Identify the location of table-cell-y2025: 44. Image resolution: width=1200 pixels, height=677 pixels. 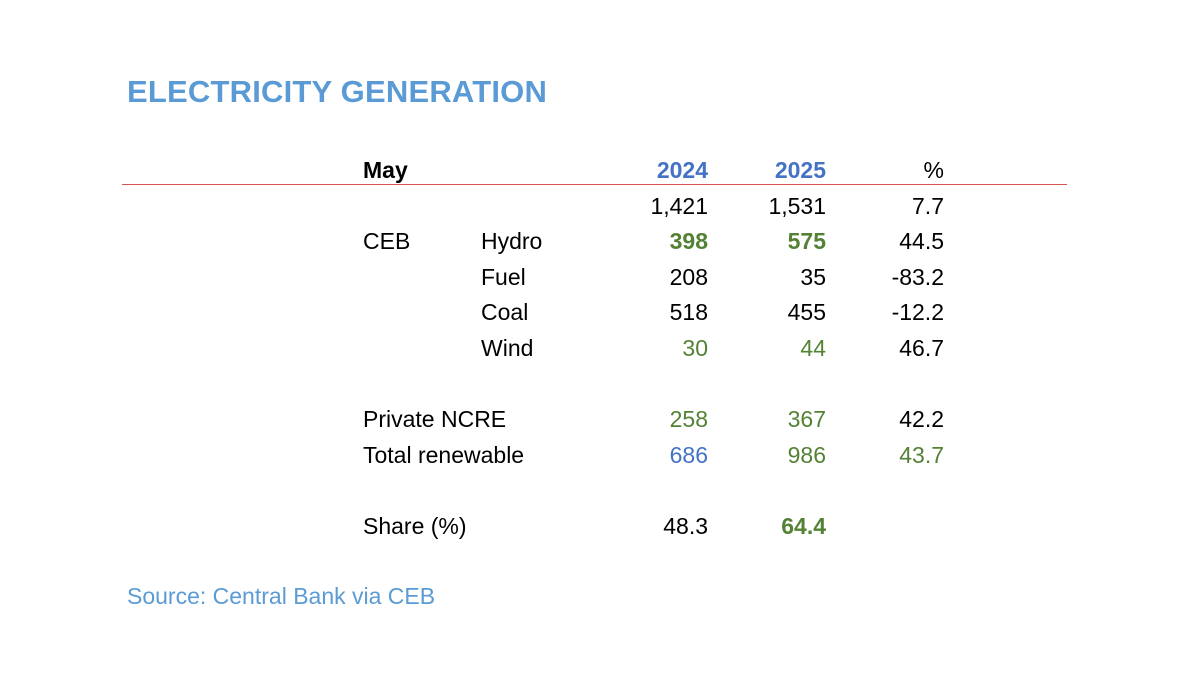
(813, 348).